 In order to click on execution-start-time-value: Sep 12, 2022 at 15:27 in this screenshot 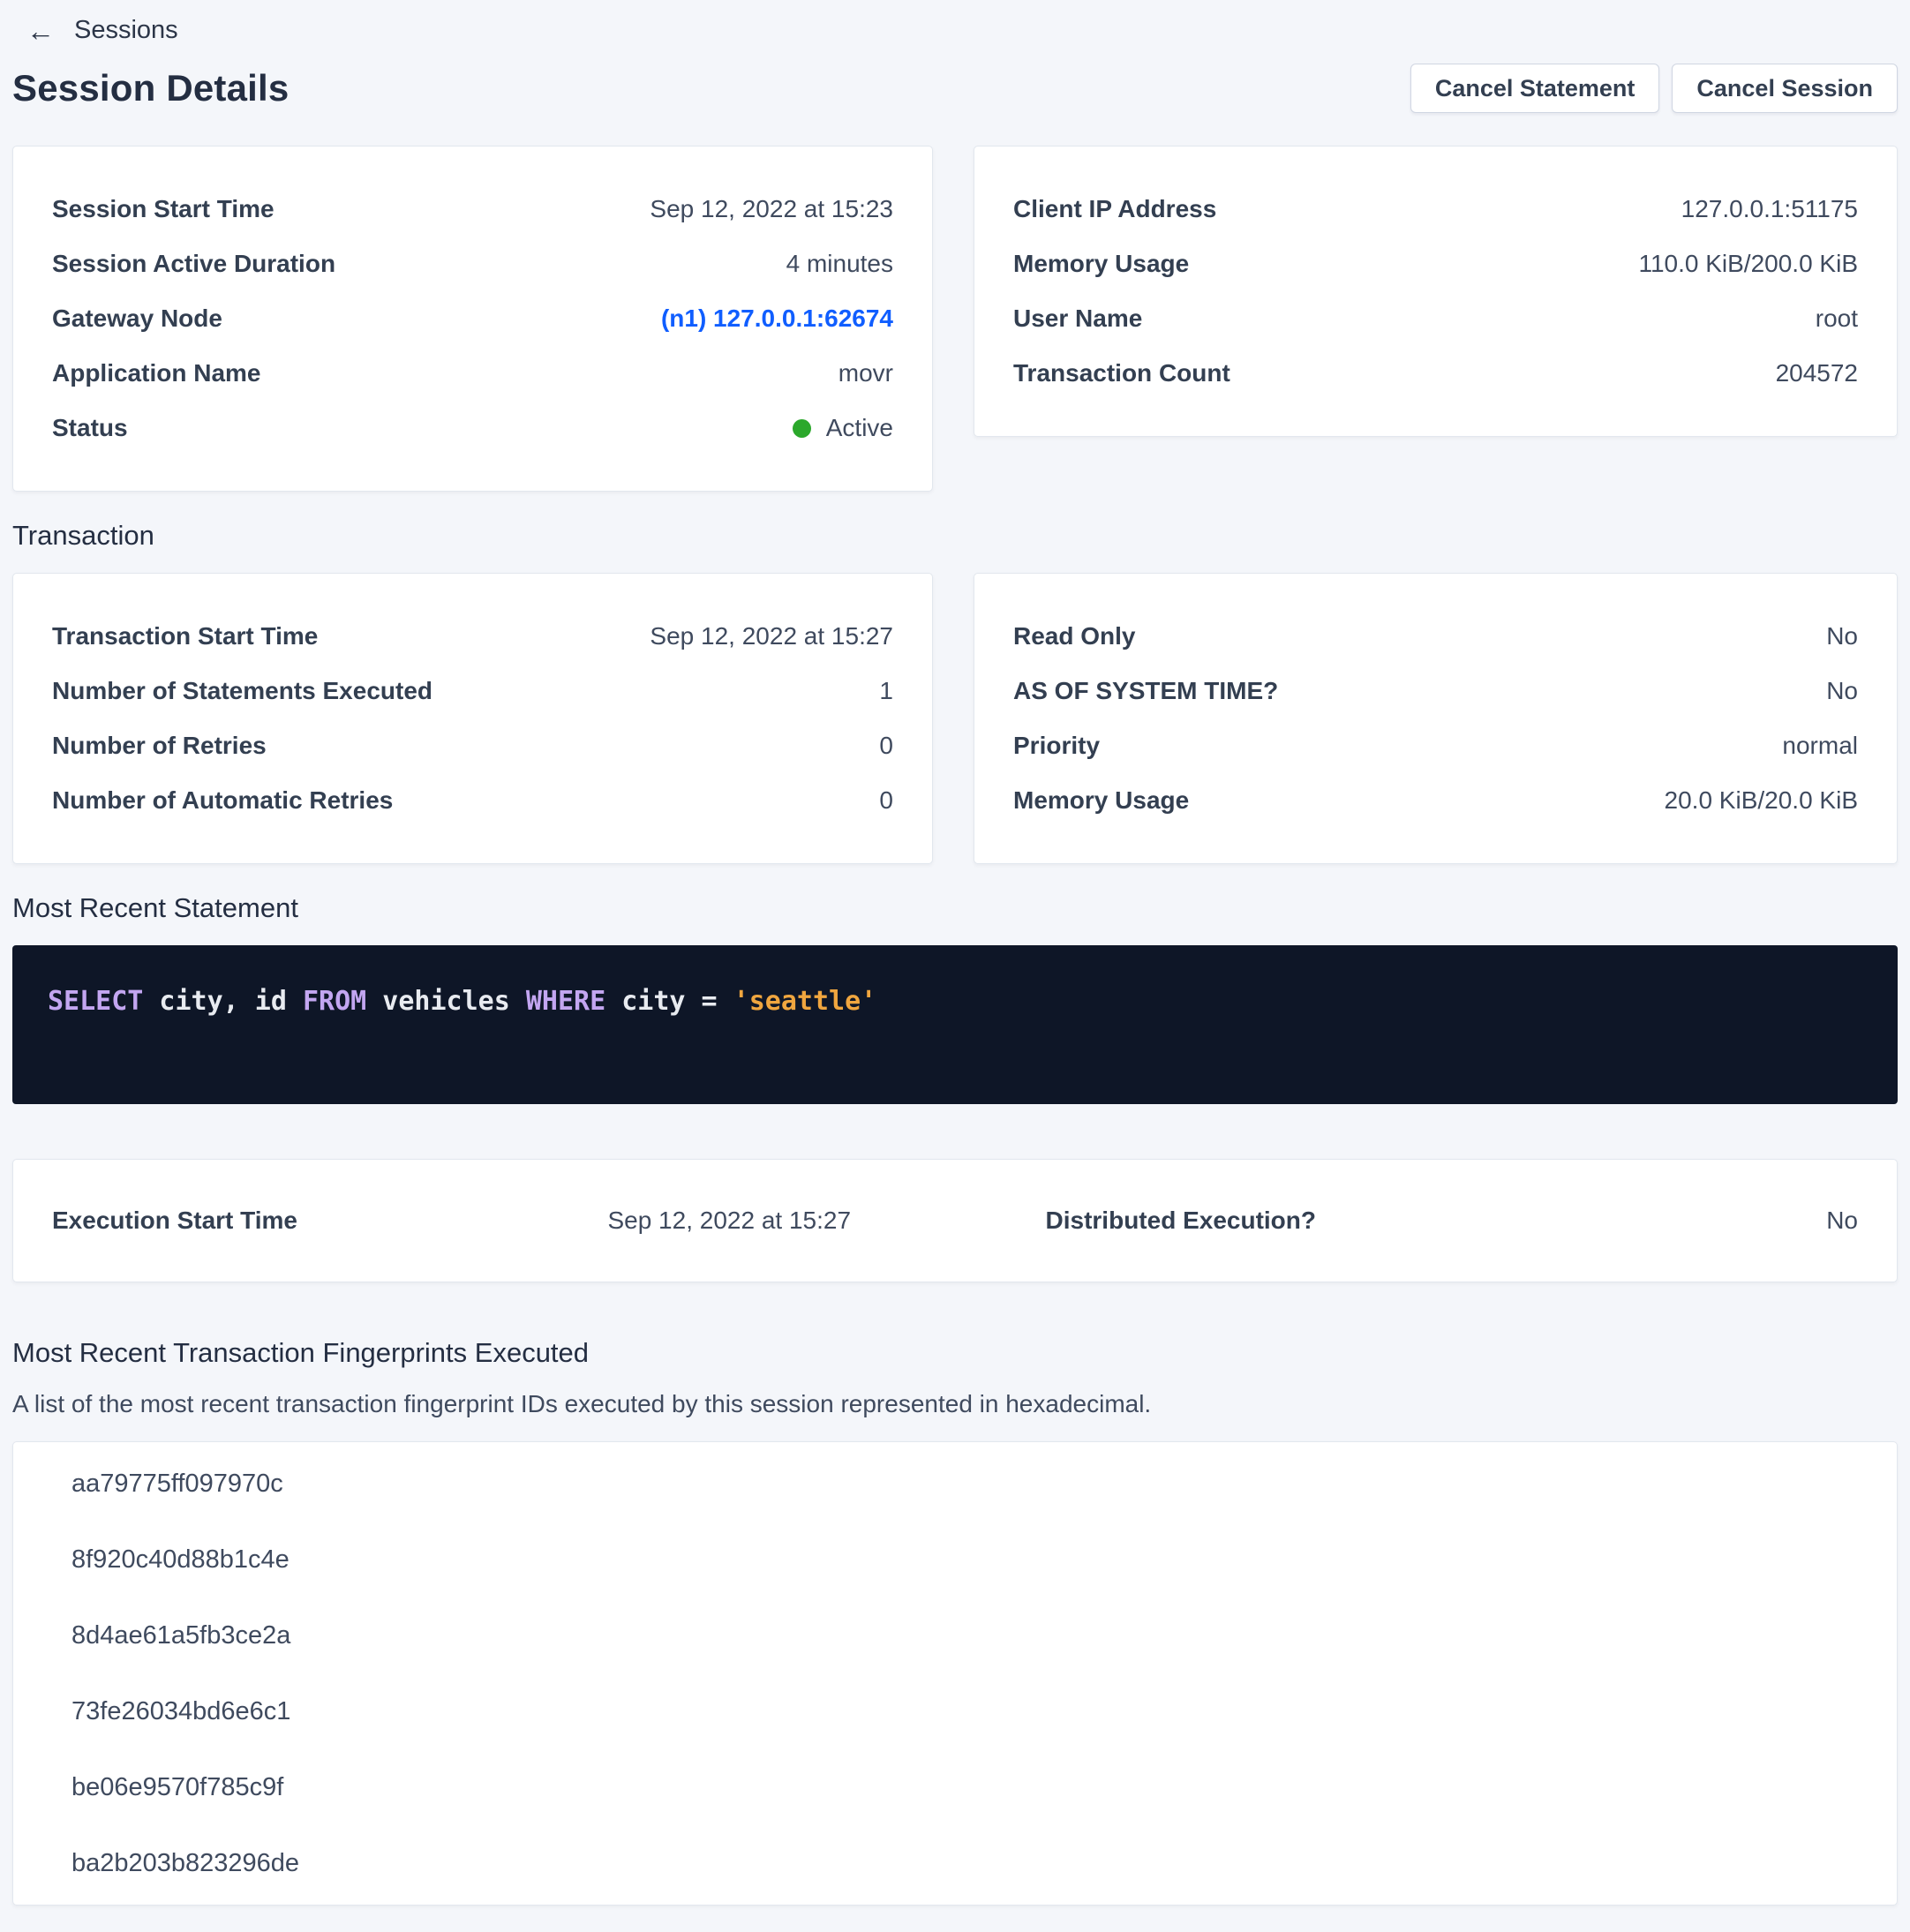, I will do `click(729, 1220)`.